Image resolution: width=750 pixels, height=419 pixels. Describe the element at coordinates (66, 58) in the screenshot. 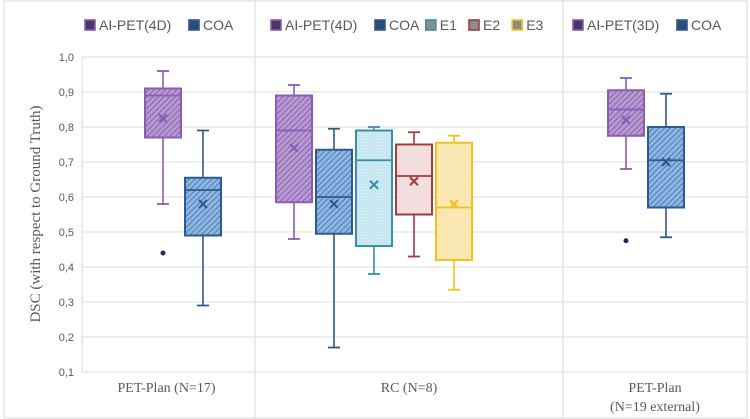

I see `y-tick-label: 1,0` at that location.